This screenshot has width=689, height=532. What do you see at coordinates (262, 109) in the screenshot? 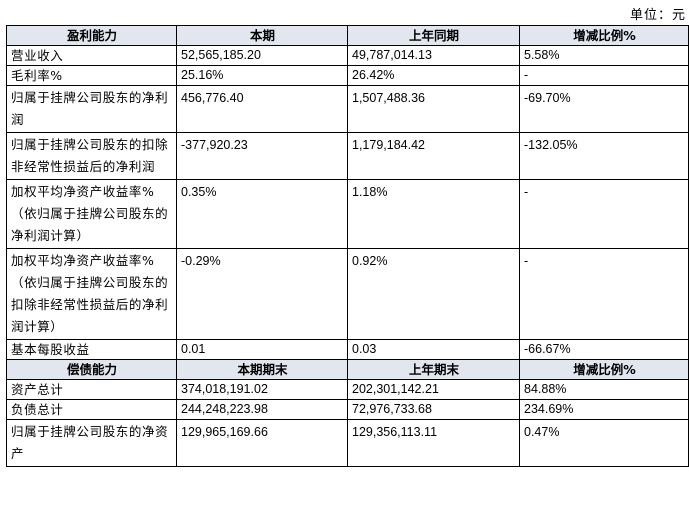
I see `current-value: 456,776.40` at bounding box center [262, 109].